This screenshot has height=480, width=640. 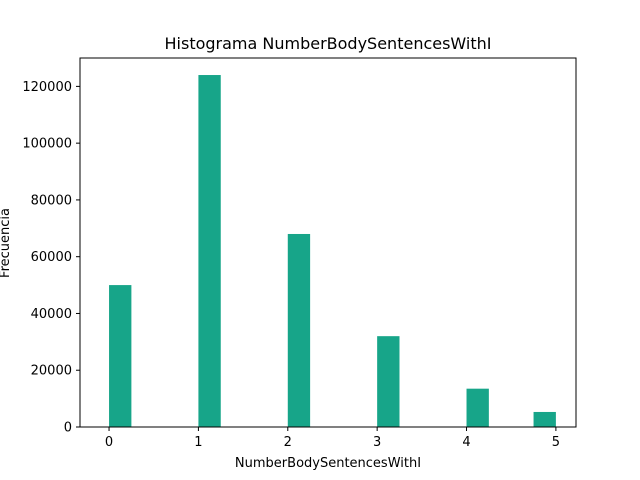 What do you see at coordinates (328, 463) in the screenshot?
I see `x-axis-label: NumberBodySentencesWithI` at bounding box center [328, 463].